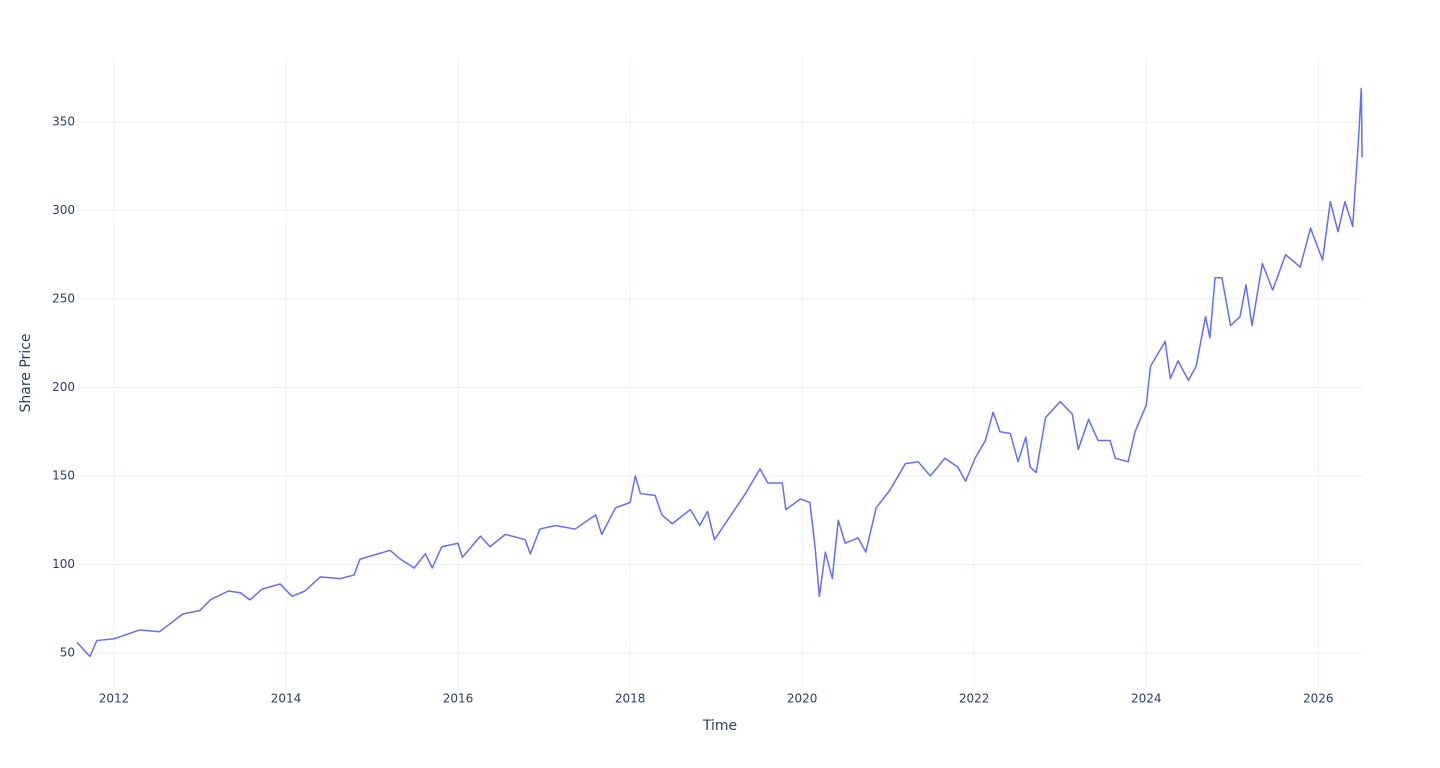 The image size is (1440, 768). I want to click on y-tick-label: 100, so click(63, 564).